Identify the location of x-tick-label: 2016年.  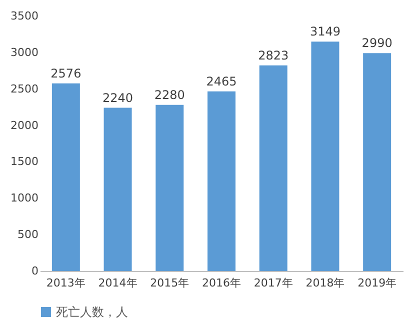
(221, 283).